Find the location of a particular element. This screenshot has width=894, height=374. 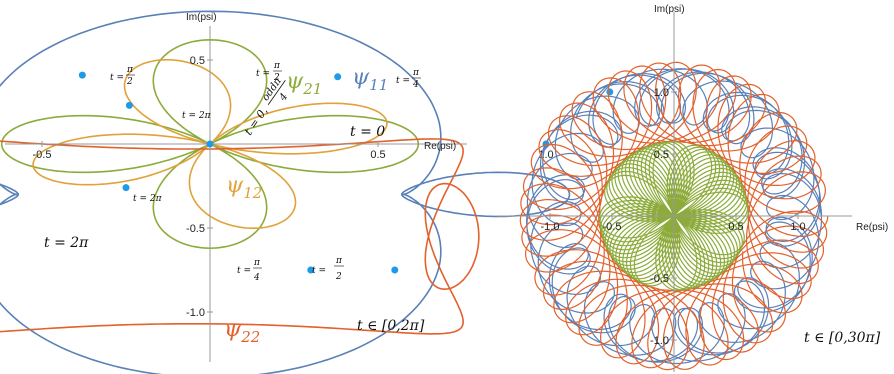

label-psi22: ψ22 is located at coordinates (242, 331).